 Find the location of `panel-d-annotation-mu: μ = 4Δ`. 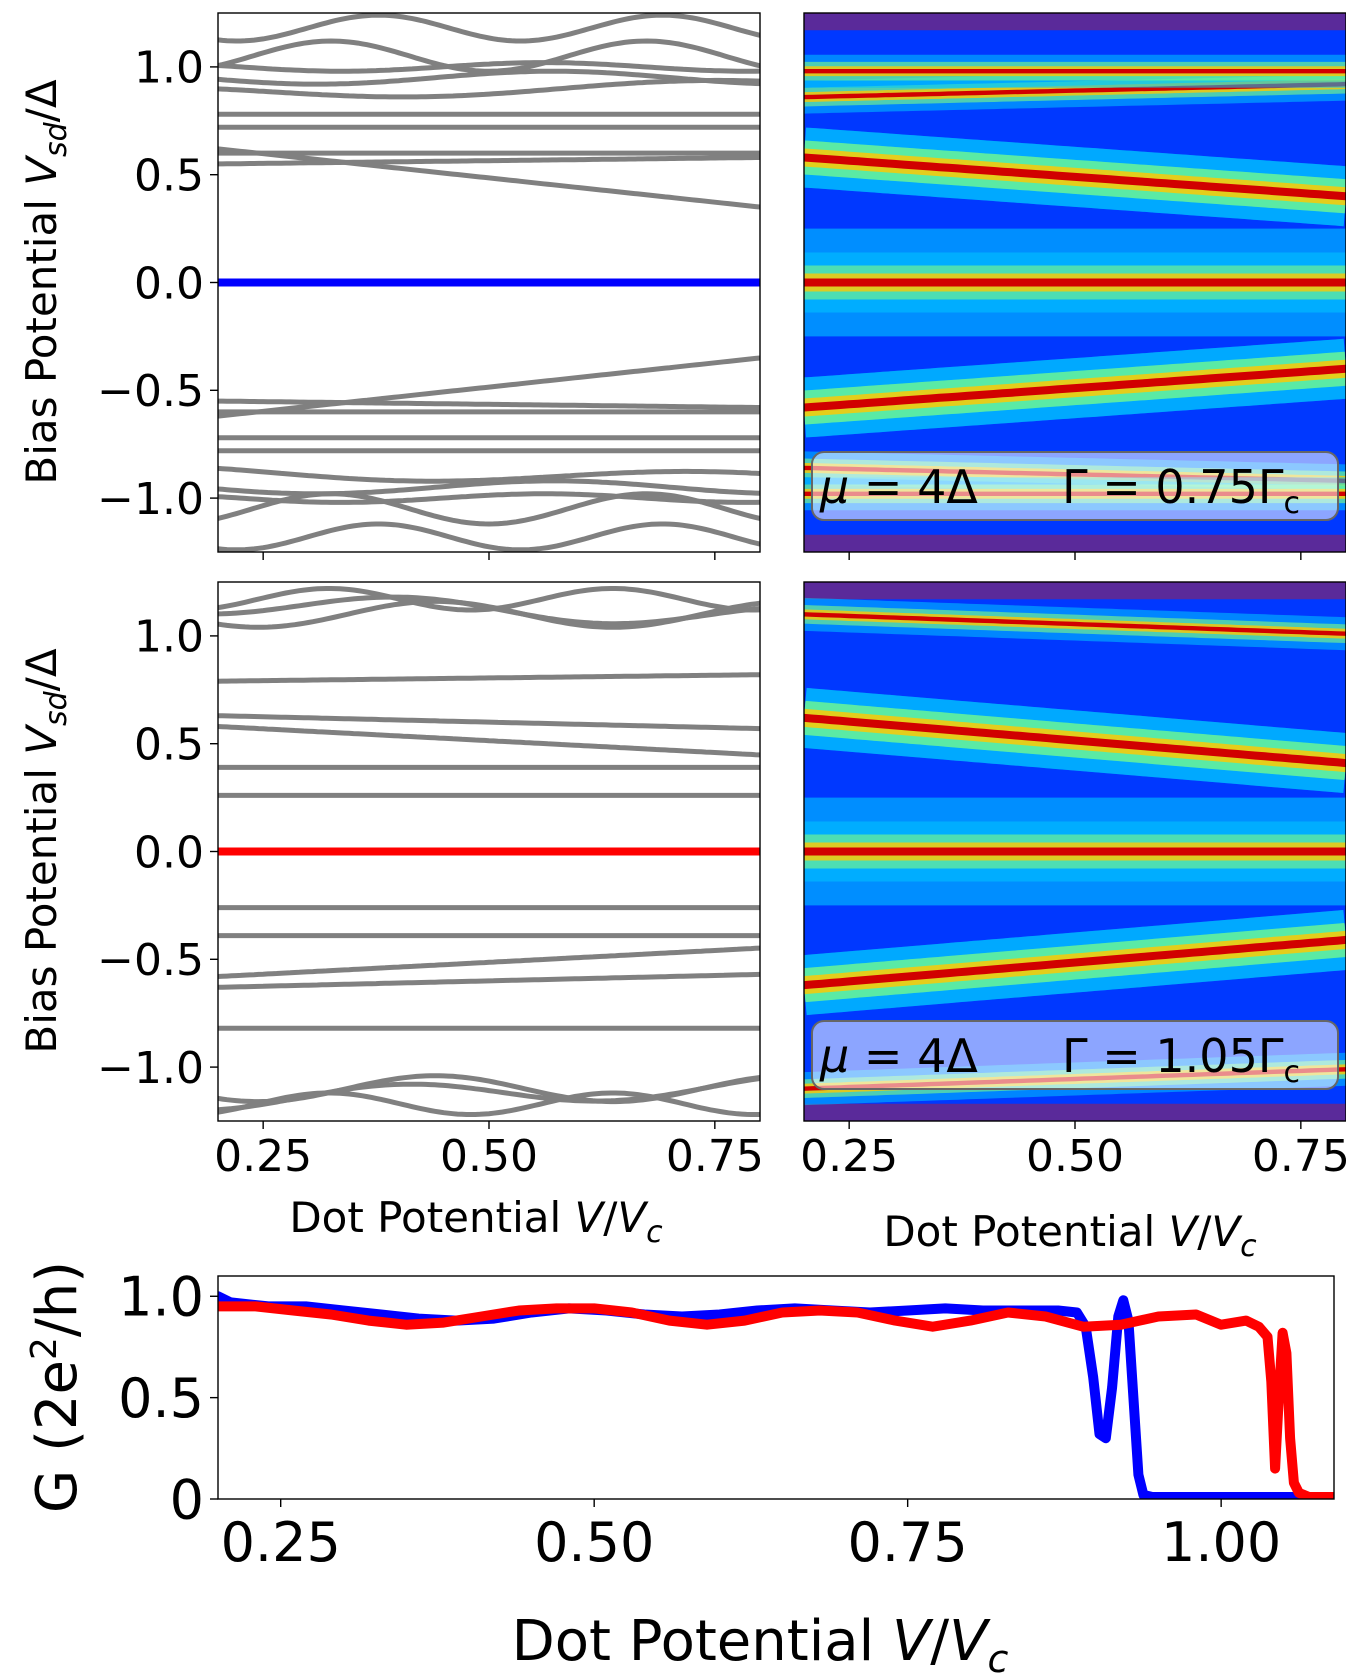

panel-d-annotation-mu: μ = 4Δ is located at coordinates (898, 1056).